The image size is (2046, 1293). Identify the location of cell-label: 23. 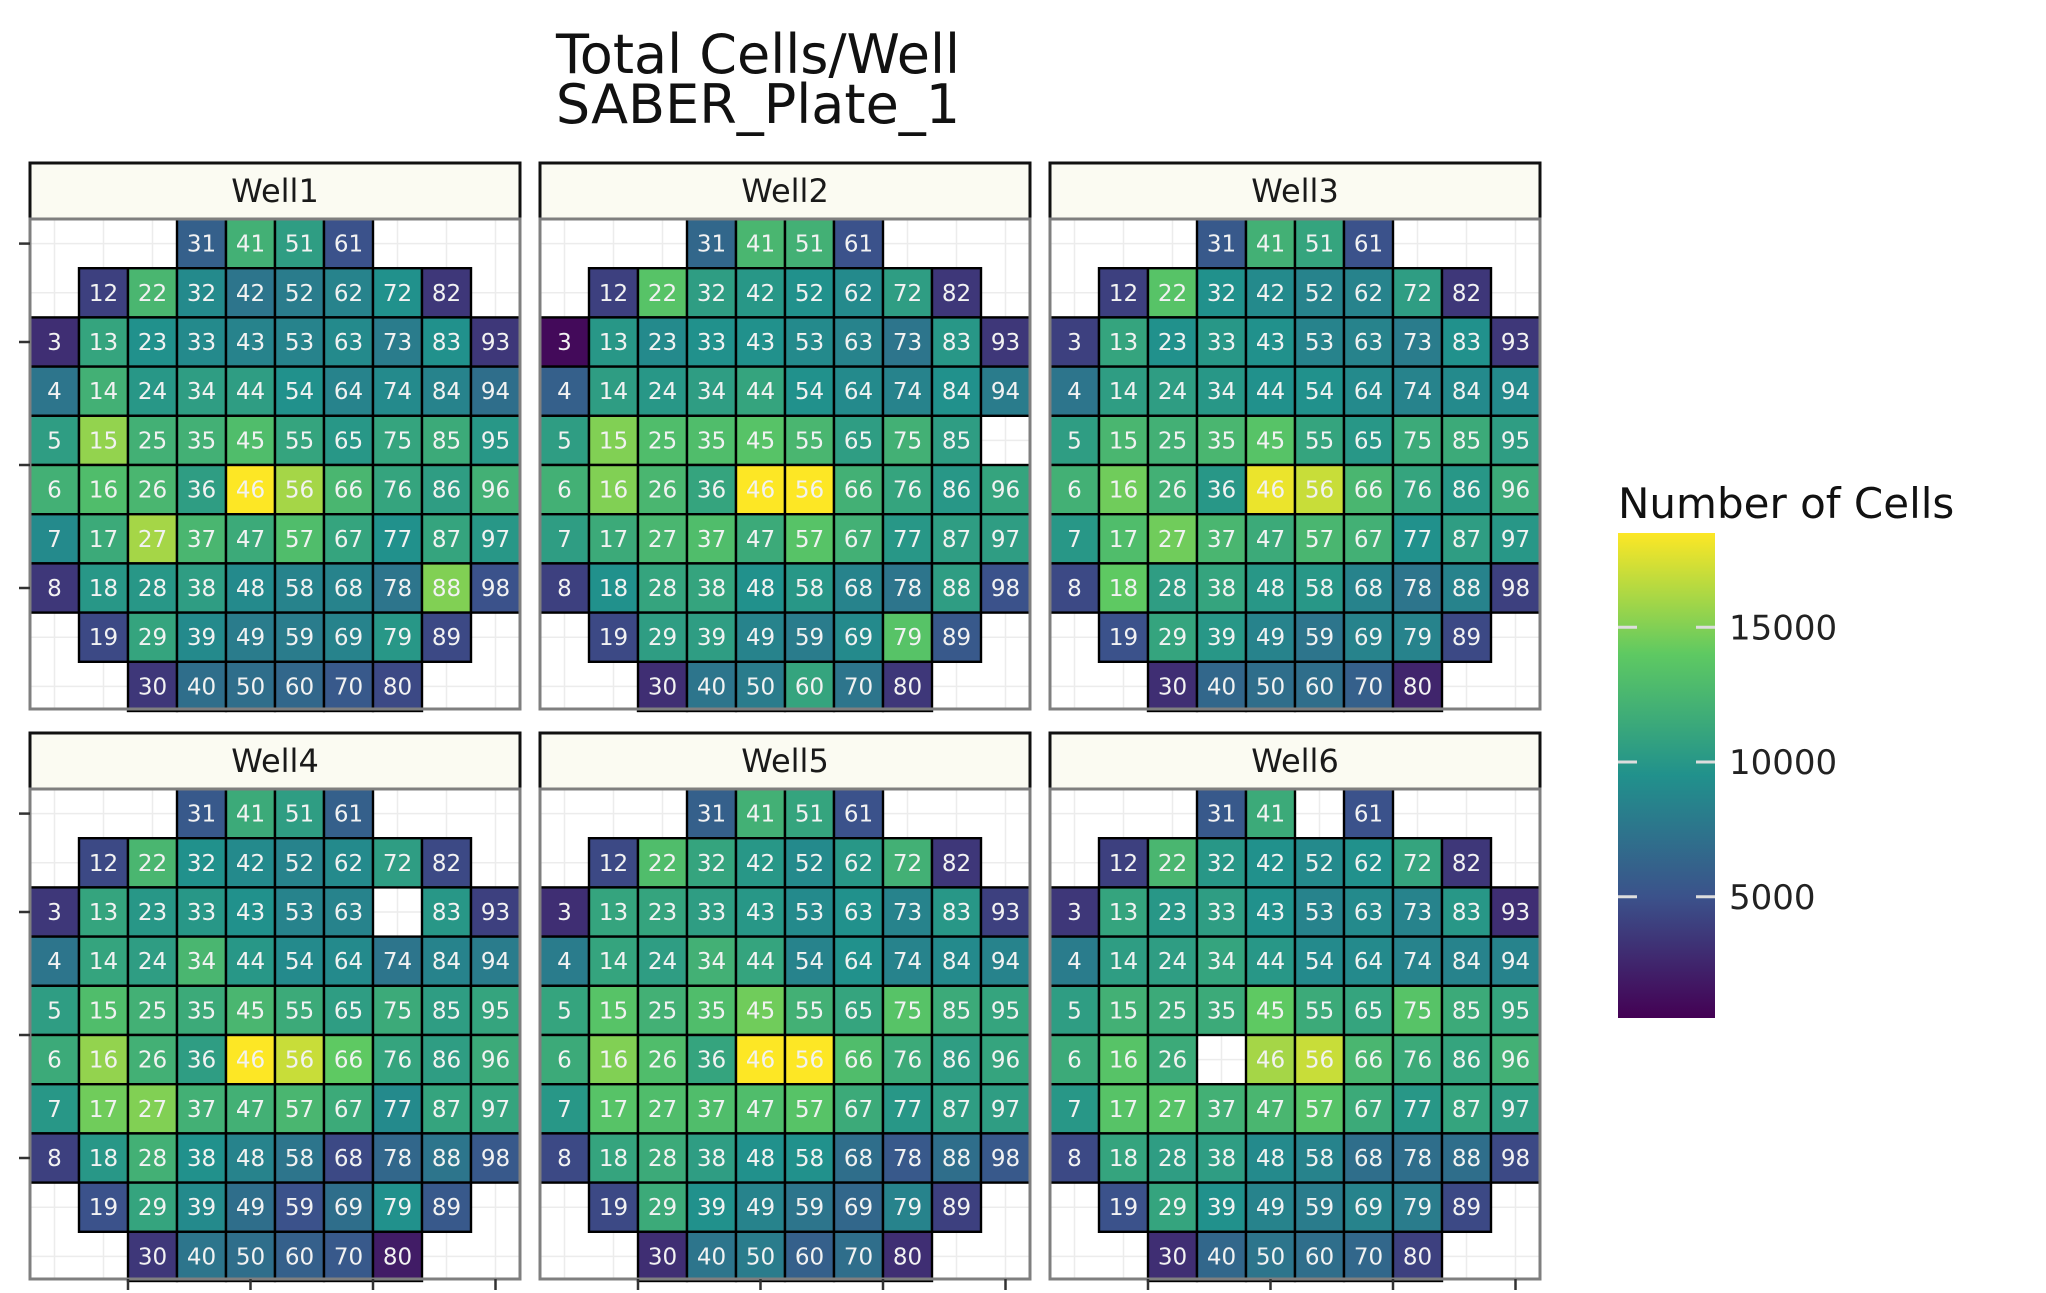
(662, 913).